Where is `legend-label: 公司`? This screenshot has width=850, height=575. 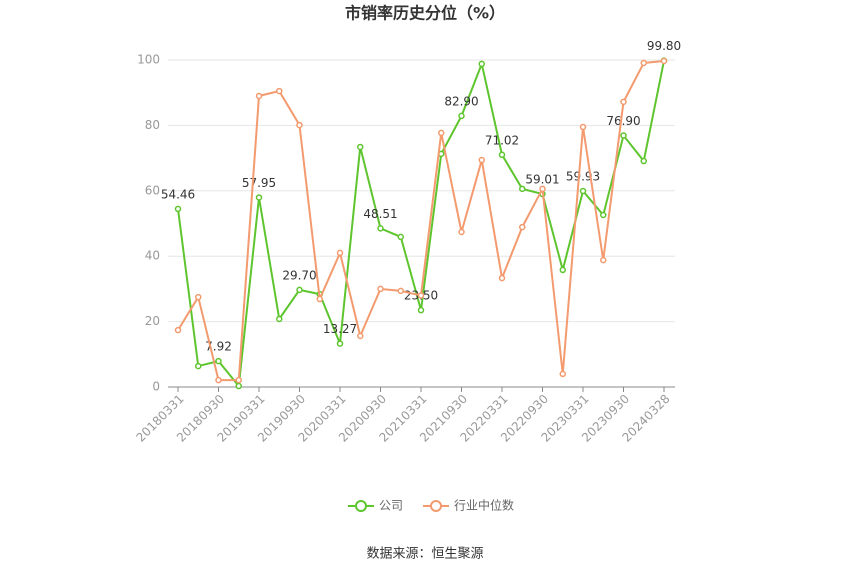 legend-label: 公司 is located at coordinates (391, 506).